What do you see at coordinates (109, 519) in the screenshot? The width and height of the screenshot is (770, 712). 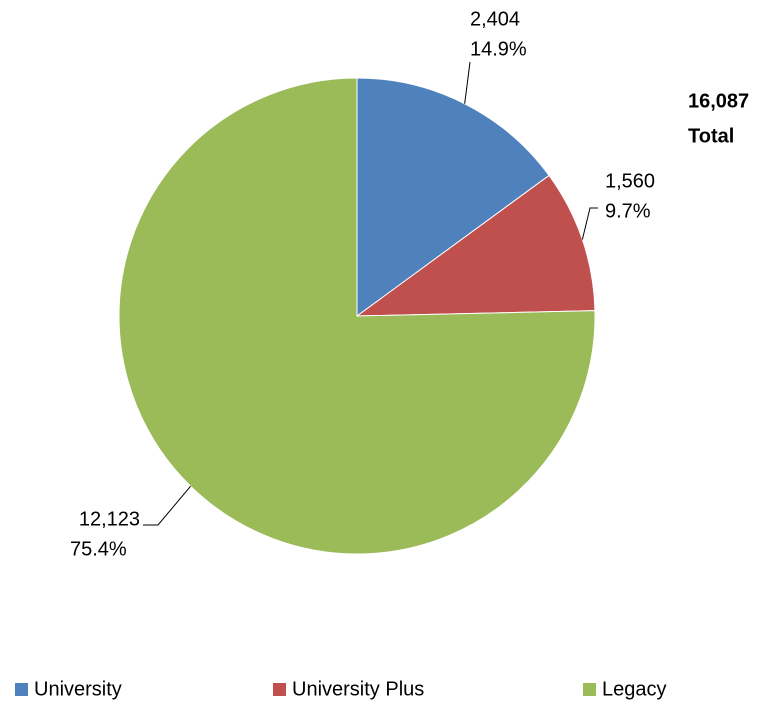 I see `value-label: 12,123` at bounding box center [109, 519].